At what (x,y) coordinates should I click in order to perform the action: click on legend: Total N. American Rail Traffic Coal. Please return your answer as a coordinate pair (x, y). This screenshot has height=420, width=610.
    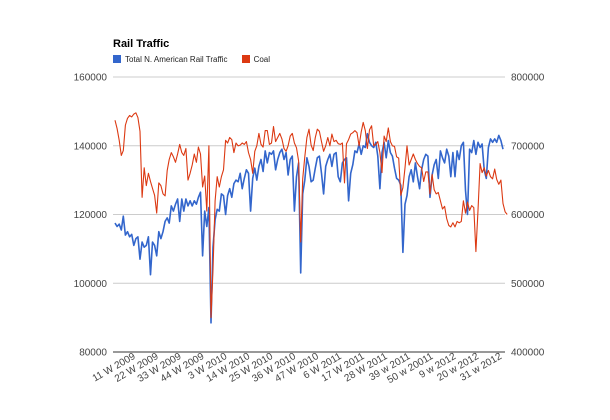
    Looking at the image, I should click on (198, 59).